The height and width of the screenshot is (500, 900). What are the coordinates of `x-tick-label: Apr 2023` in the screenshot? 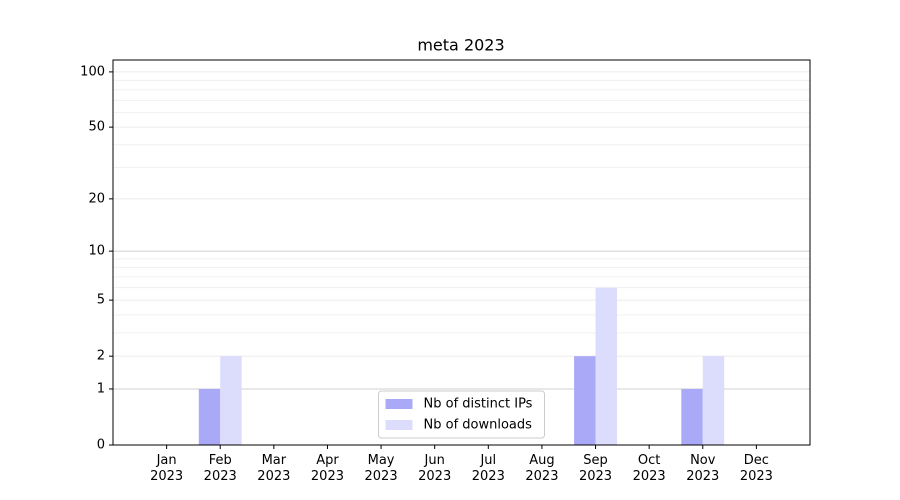 It's located at (327, 468).